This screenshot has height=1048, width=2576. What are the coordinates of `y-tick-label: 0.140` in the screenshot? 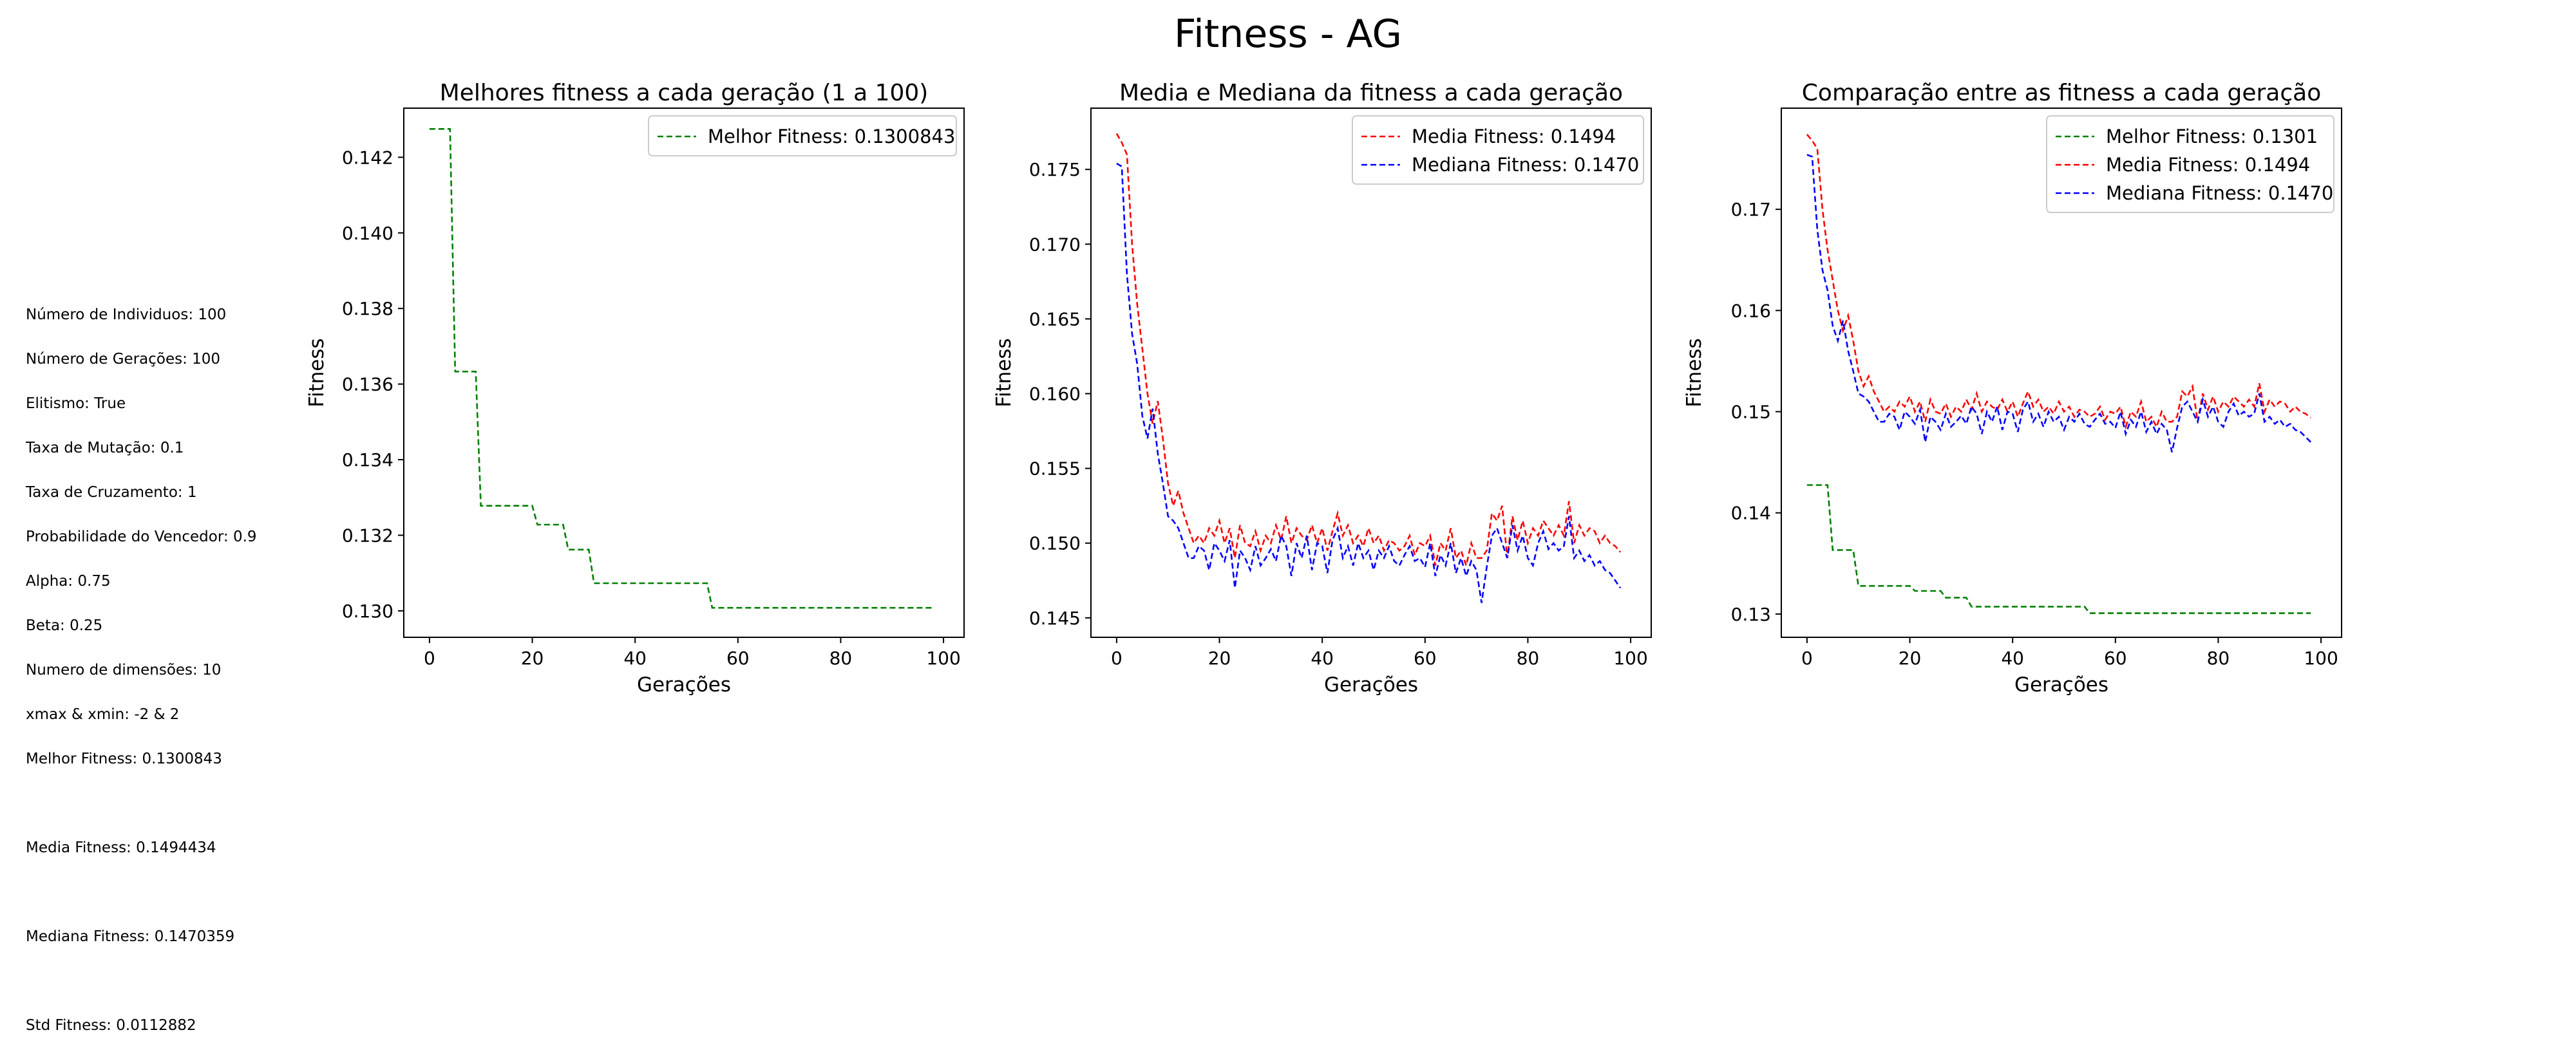 It's located at (367, 233).